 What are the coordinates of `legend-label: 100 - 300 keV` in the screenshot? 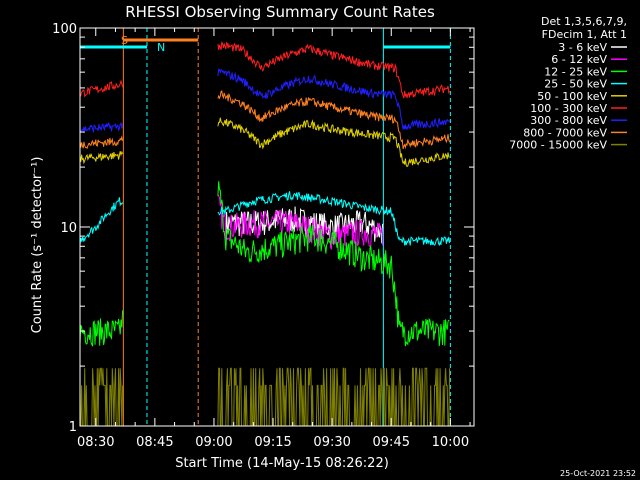 It's located at (568, 108).